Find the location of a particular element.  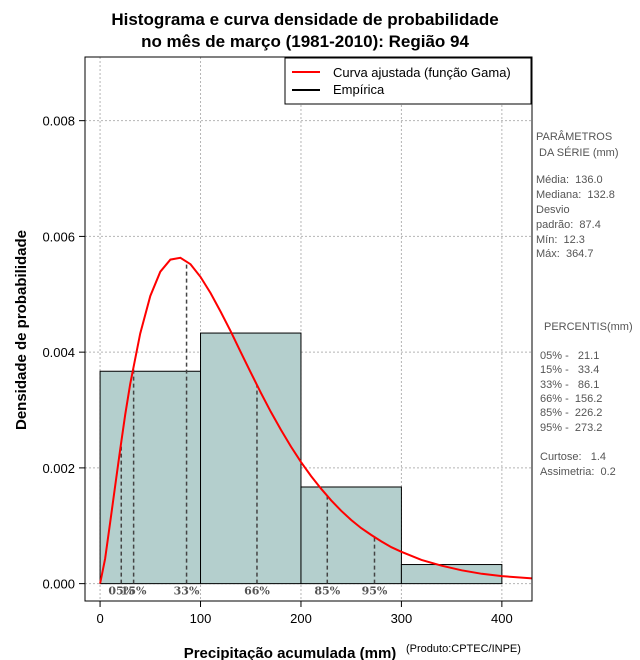

param-curtose: Curtose: 1.4 is located at coordinates (573, 457).